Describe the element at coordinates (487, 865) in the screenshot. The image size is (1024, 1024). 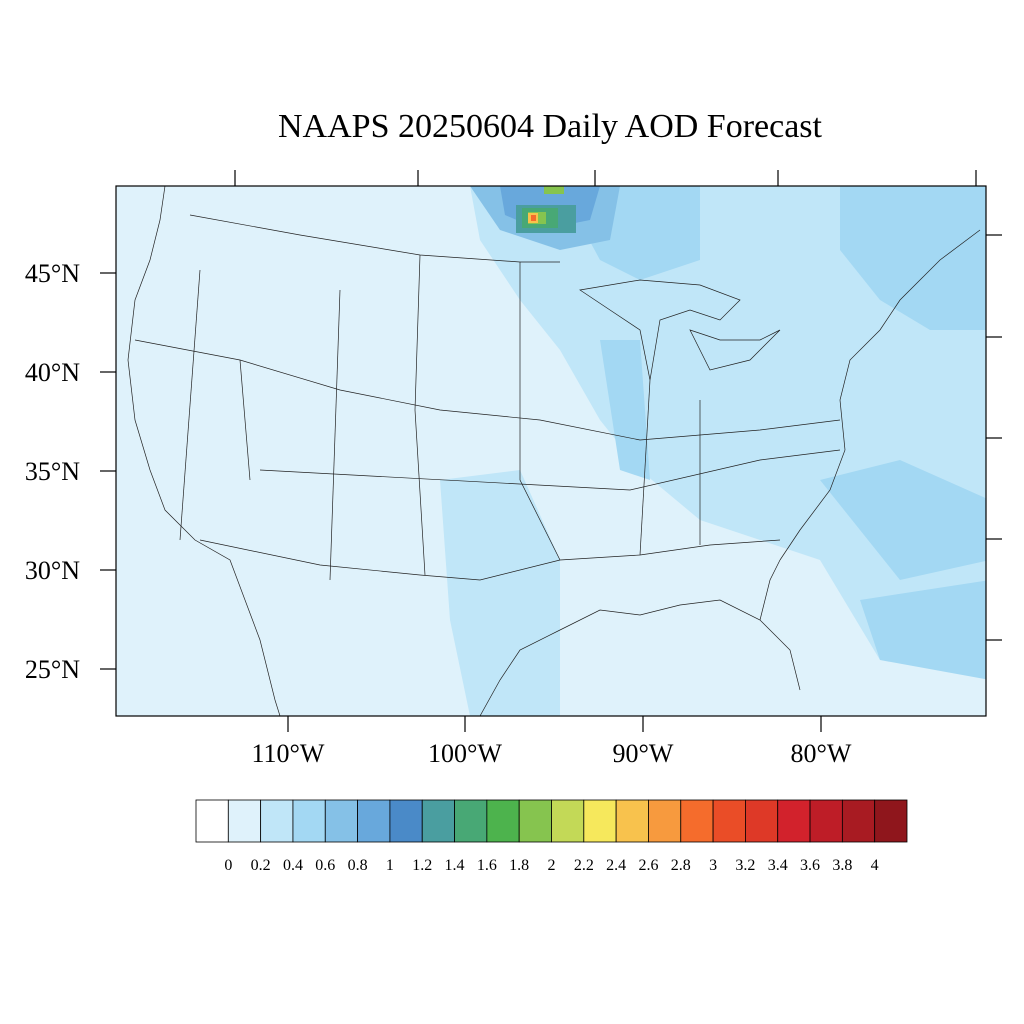
I see `colorbar-label: 1.6` at that location.